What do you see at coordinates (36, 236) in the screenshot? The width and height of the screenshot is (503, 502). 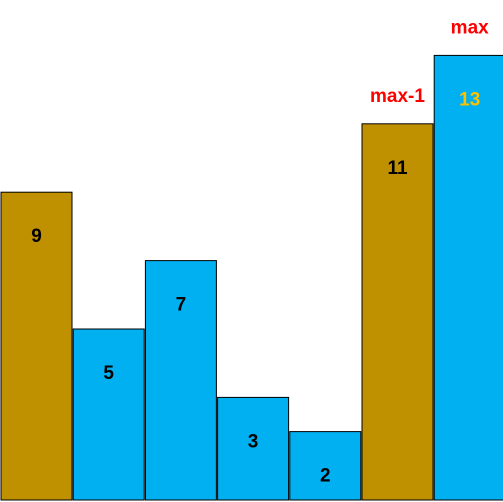 I see `value-label-0: 9` at bounding box center [36, 236].